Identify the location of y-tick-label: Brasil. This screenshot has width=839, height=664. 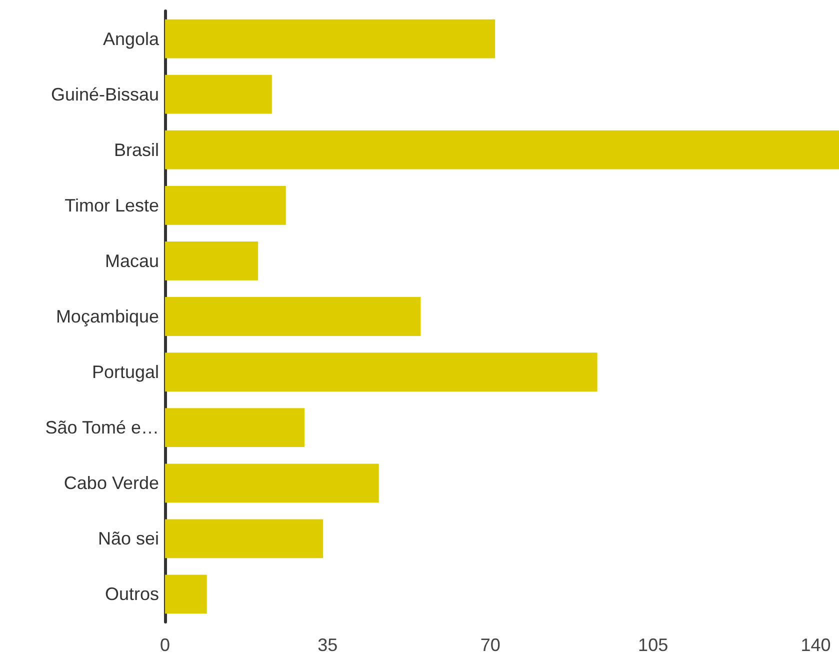
(136, 150).